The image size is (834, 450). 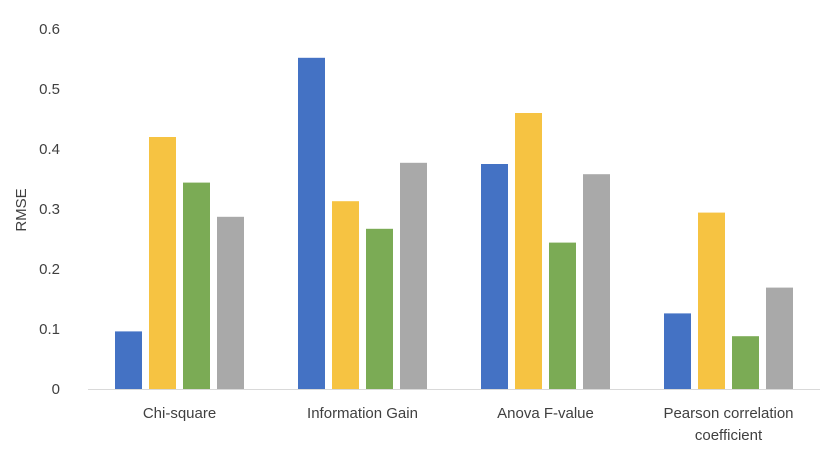 What do you see at coordinates (49, 329) in the screenshot?
I see `y-tick-label: 0.1` at bounding box center [49, 329].